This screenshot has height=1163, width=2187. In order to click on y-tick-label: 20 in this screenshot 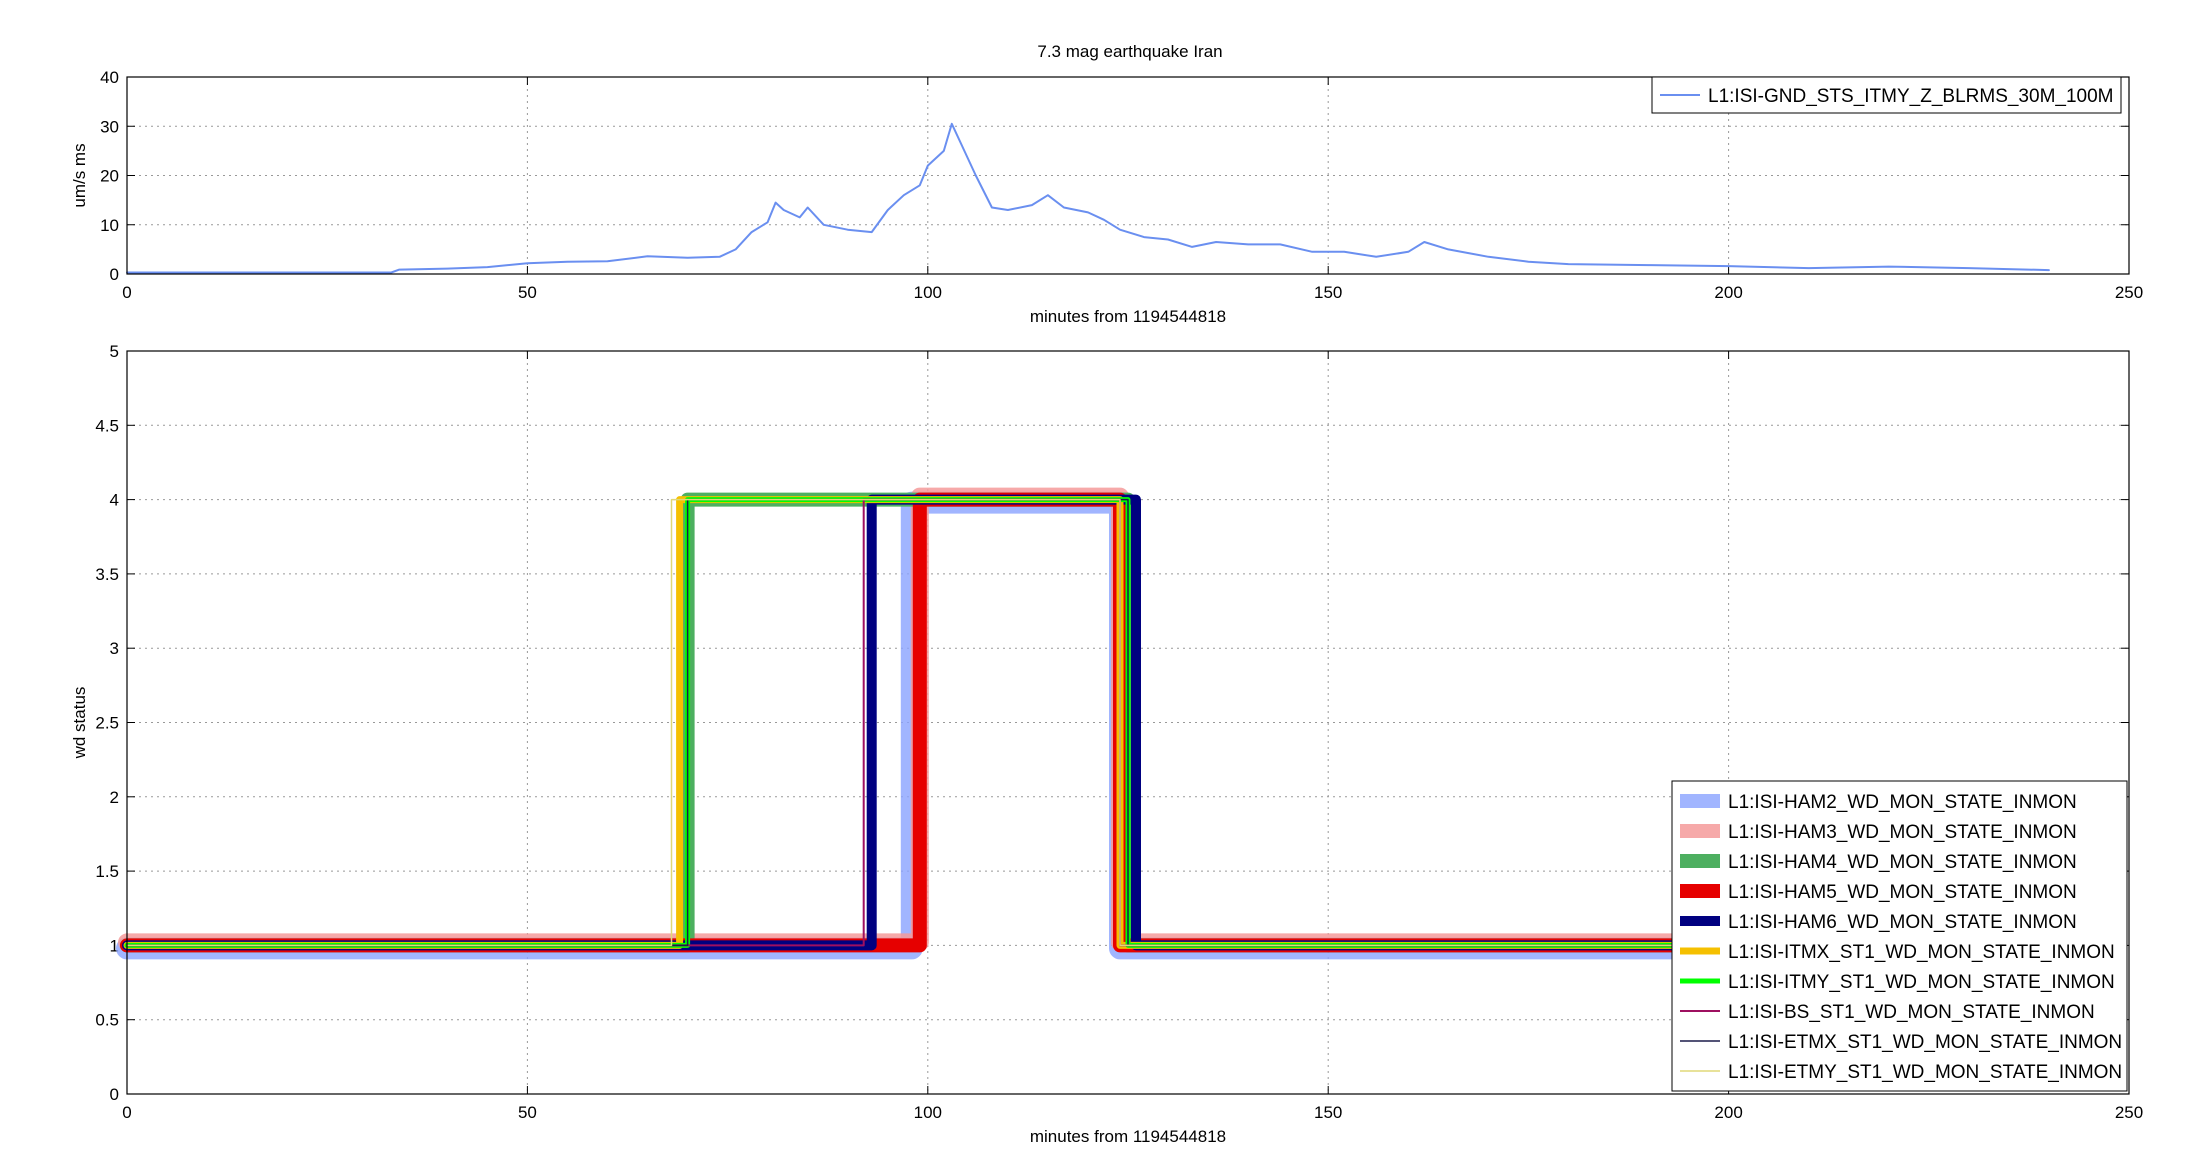, I will do `click(109, 176)`.